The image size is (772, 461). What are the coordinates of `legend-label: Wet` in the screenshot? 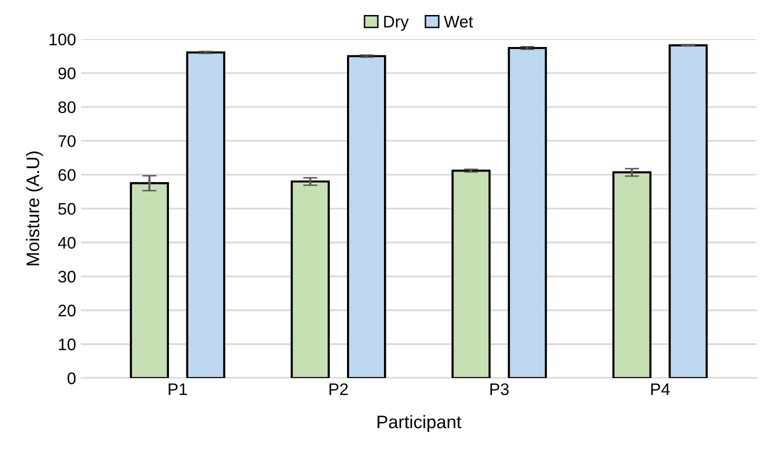 It's located at (458, 22).